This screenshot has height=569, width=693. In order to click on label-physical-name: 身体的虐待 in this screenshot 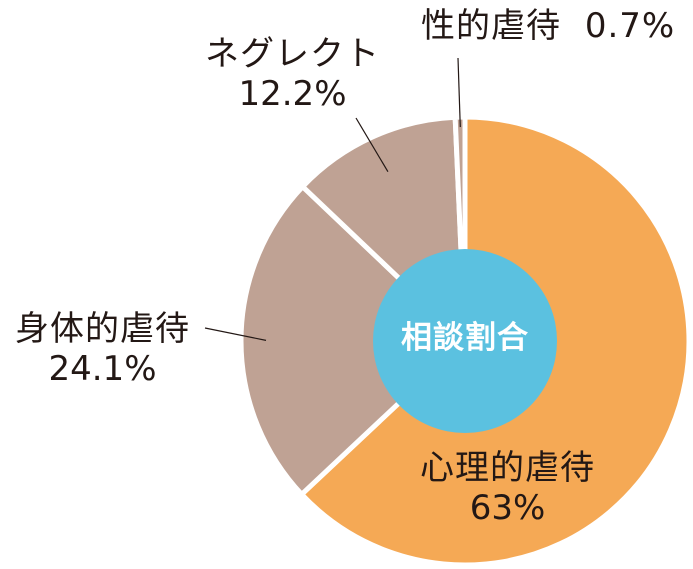, I will do `click(102, 329)`.